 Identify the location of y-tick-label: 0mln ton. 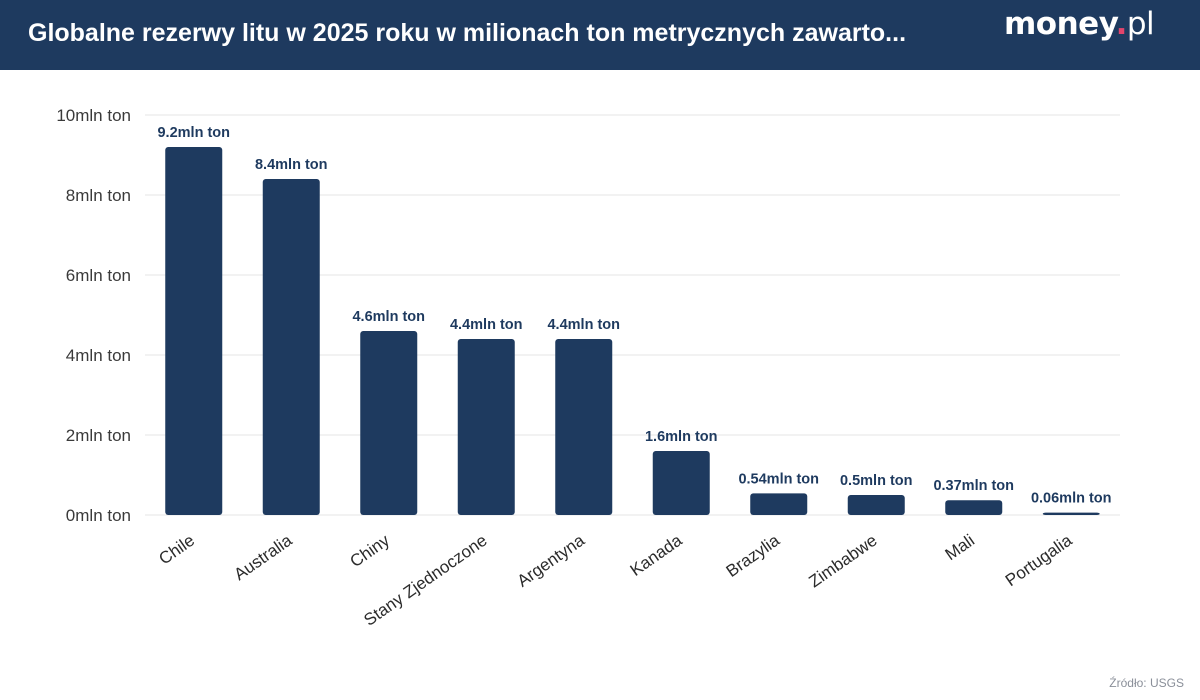
(98, 515).